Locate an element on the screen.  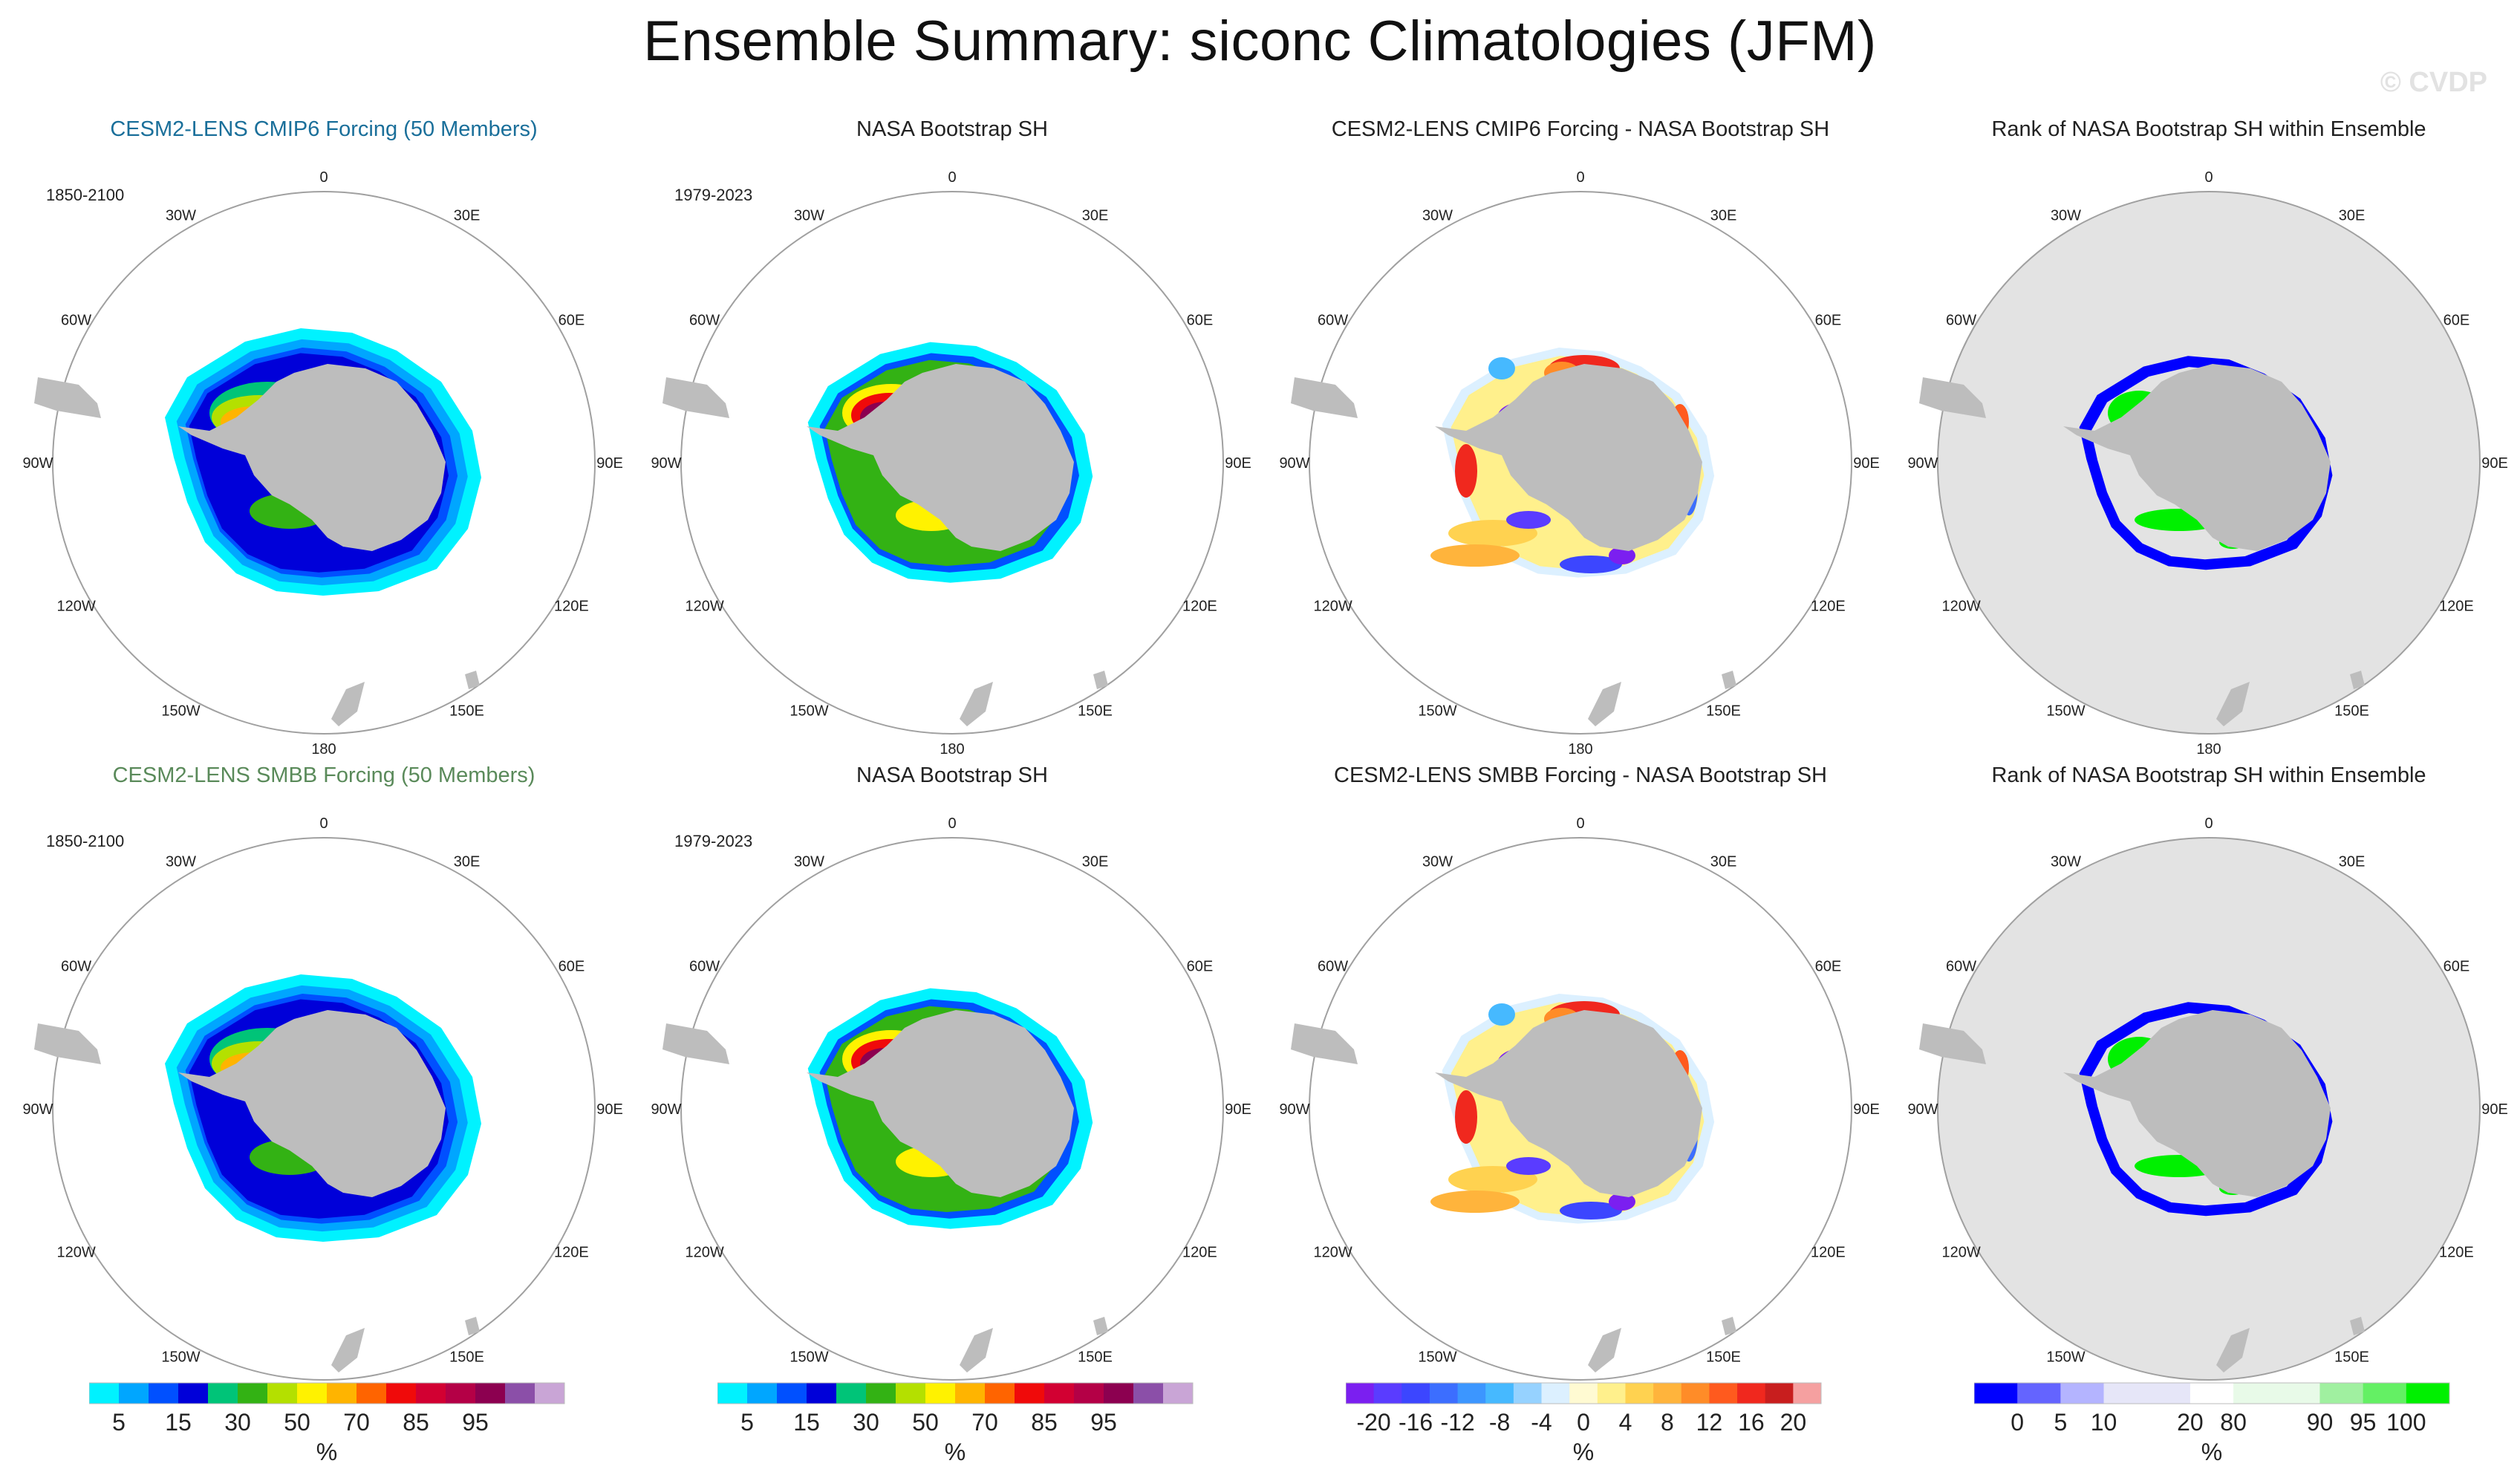
colorbar-tick-label: 8 is located at coordinates (1668, 1423).